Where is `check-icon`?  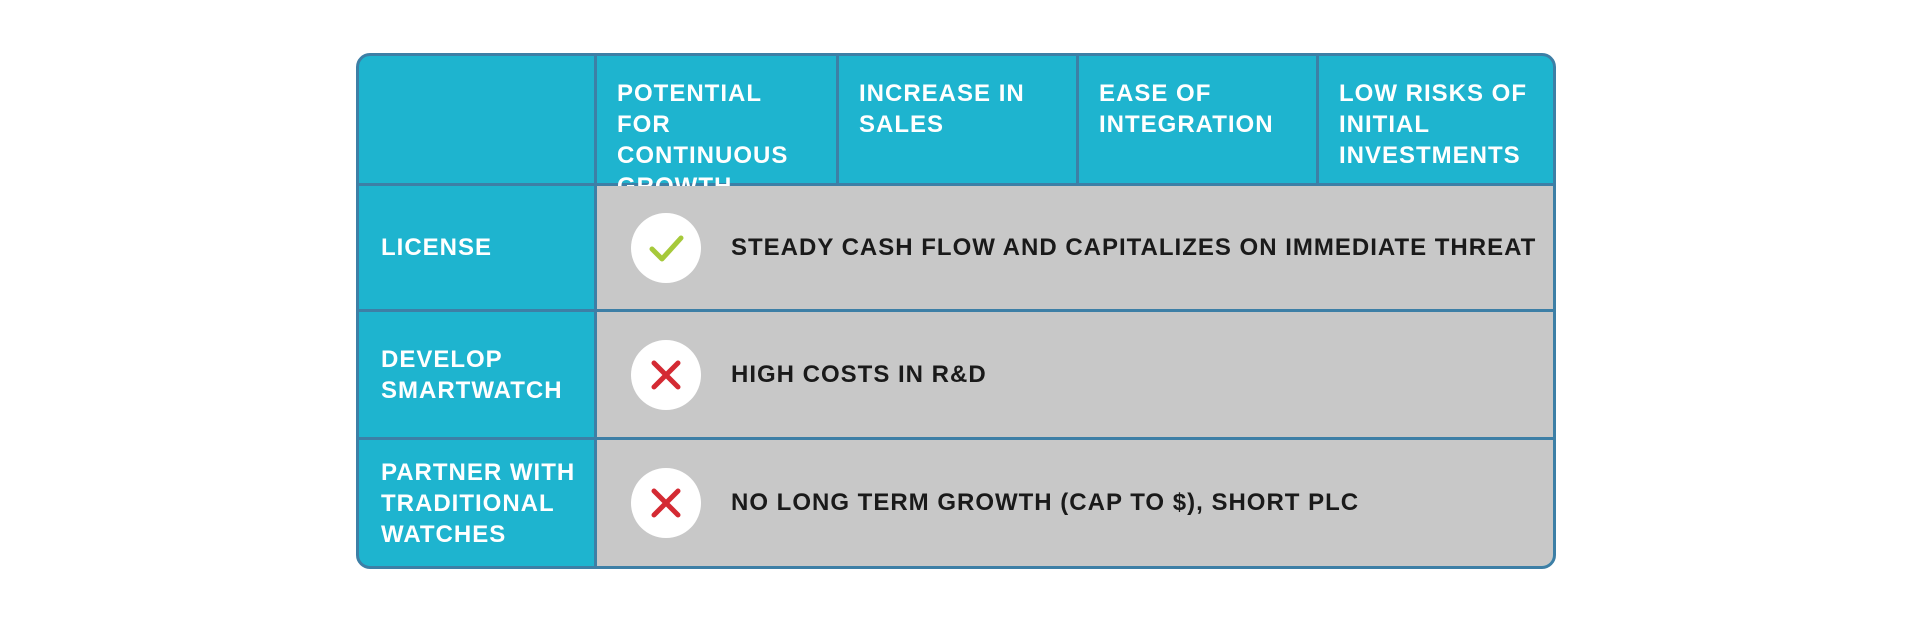
check-icon is located at coordinates (666, 247).